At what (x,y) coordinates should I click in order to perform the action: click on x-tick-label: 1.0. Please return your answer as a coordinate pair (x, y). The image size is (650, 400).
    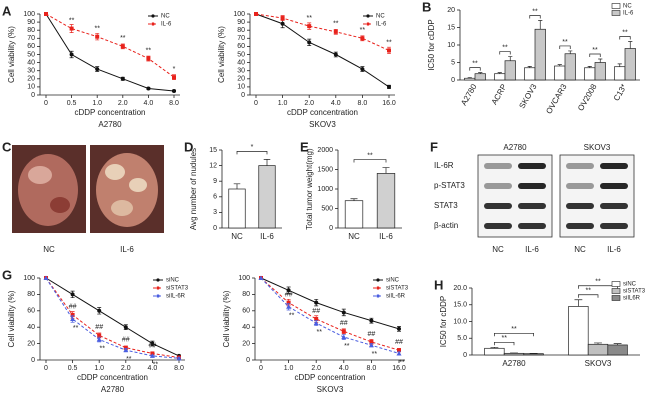
    Looking at the image, I should click on (99, 368).